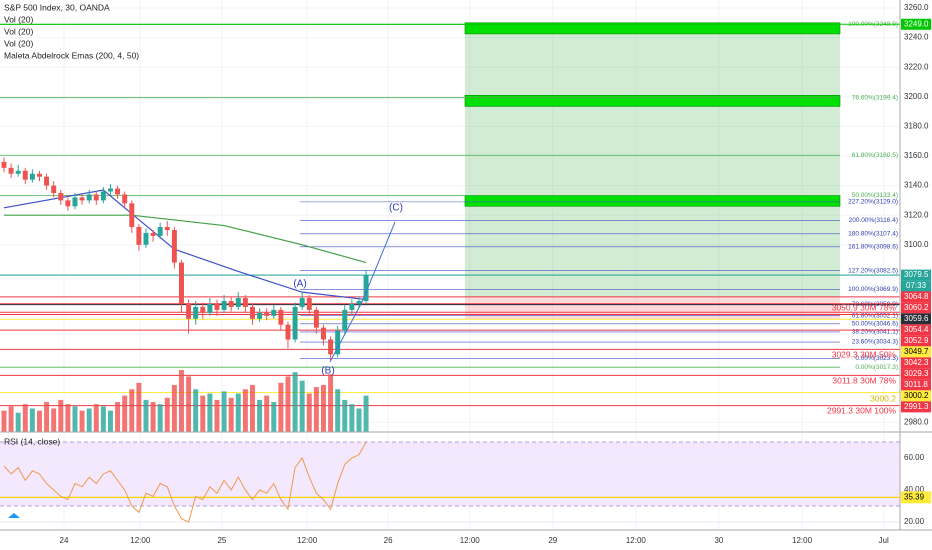 The width and height of the screenshot is (932, 550). Describe the element at coordinates (864, 307) in the screenshot. I see `level-note: 3050.9 30M 78%` at that location.